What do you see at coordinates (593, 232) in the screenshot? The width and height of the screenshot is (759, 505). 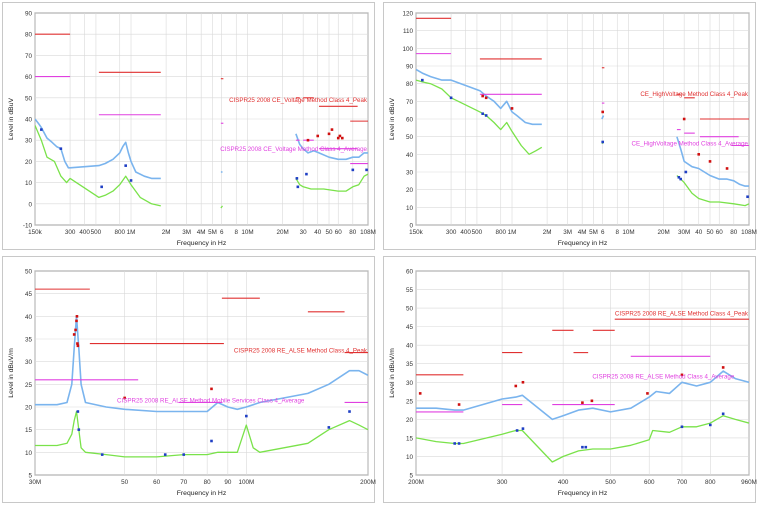 I see `x-tick-label: 5M` at bounding box center [593, 232].